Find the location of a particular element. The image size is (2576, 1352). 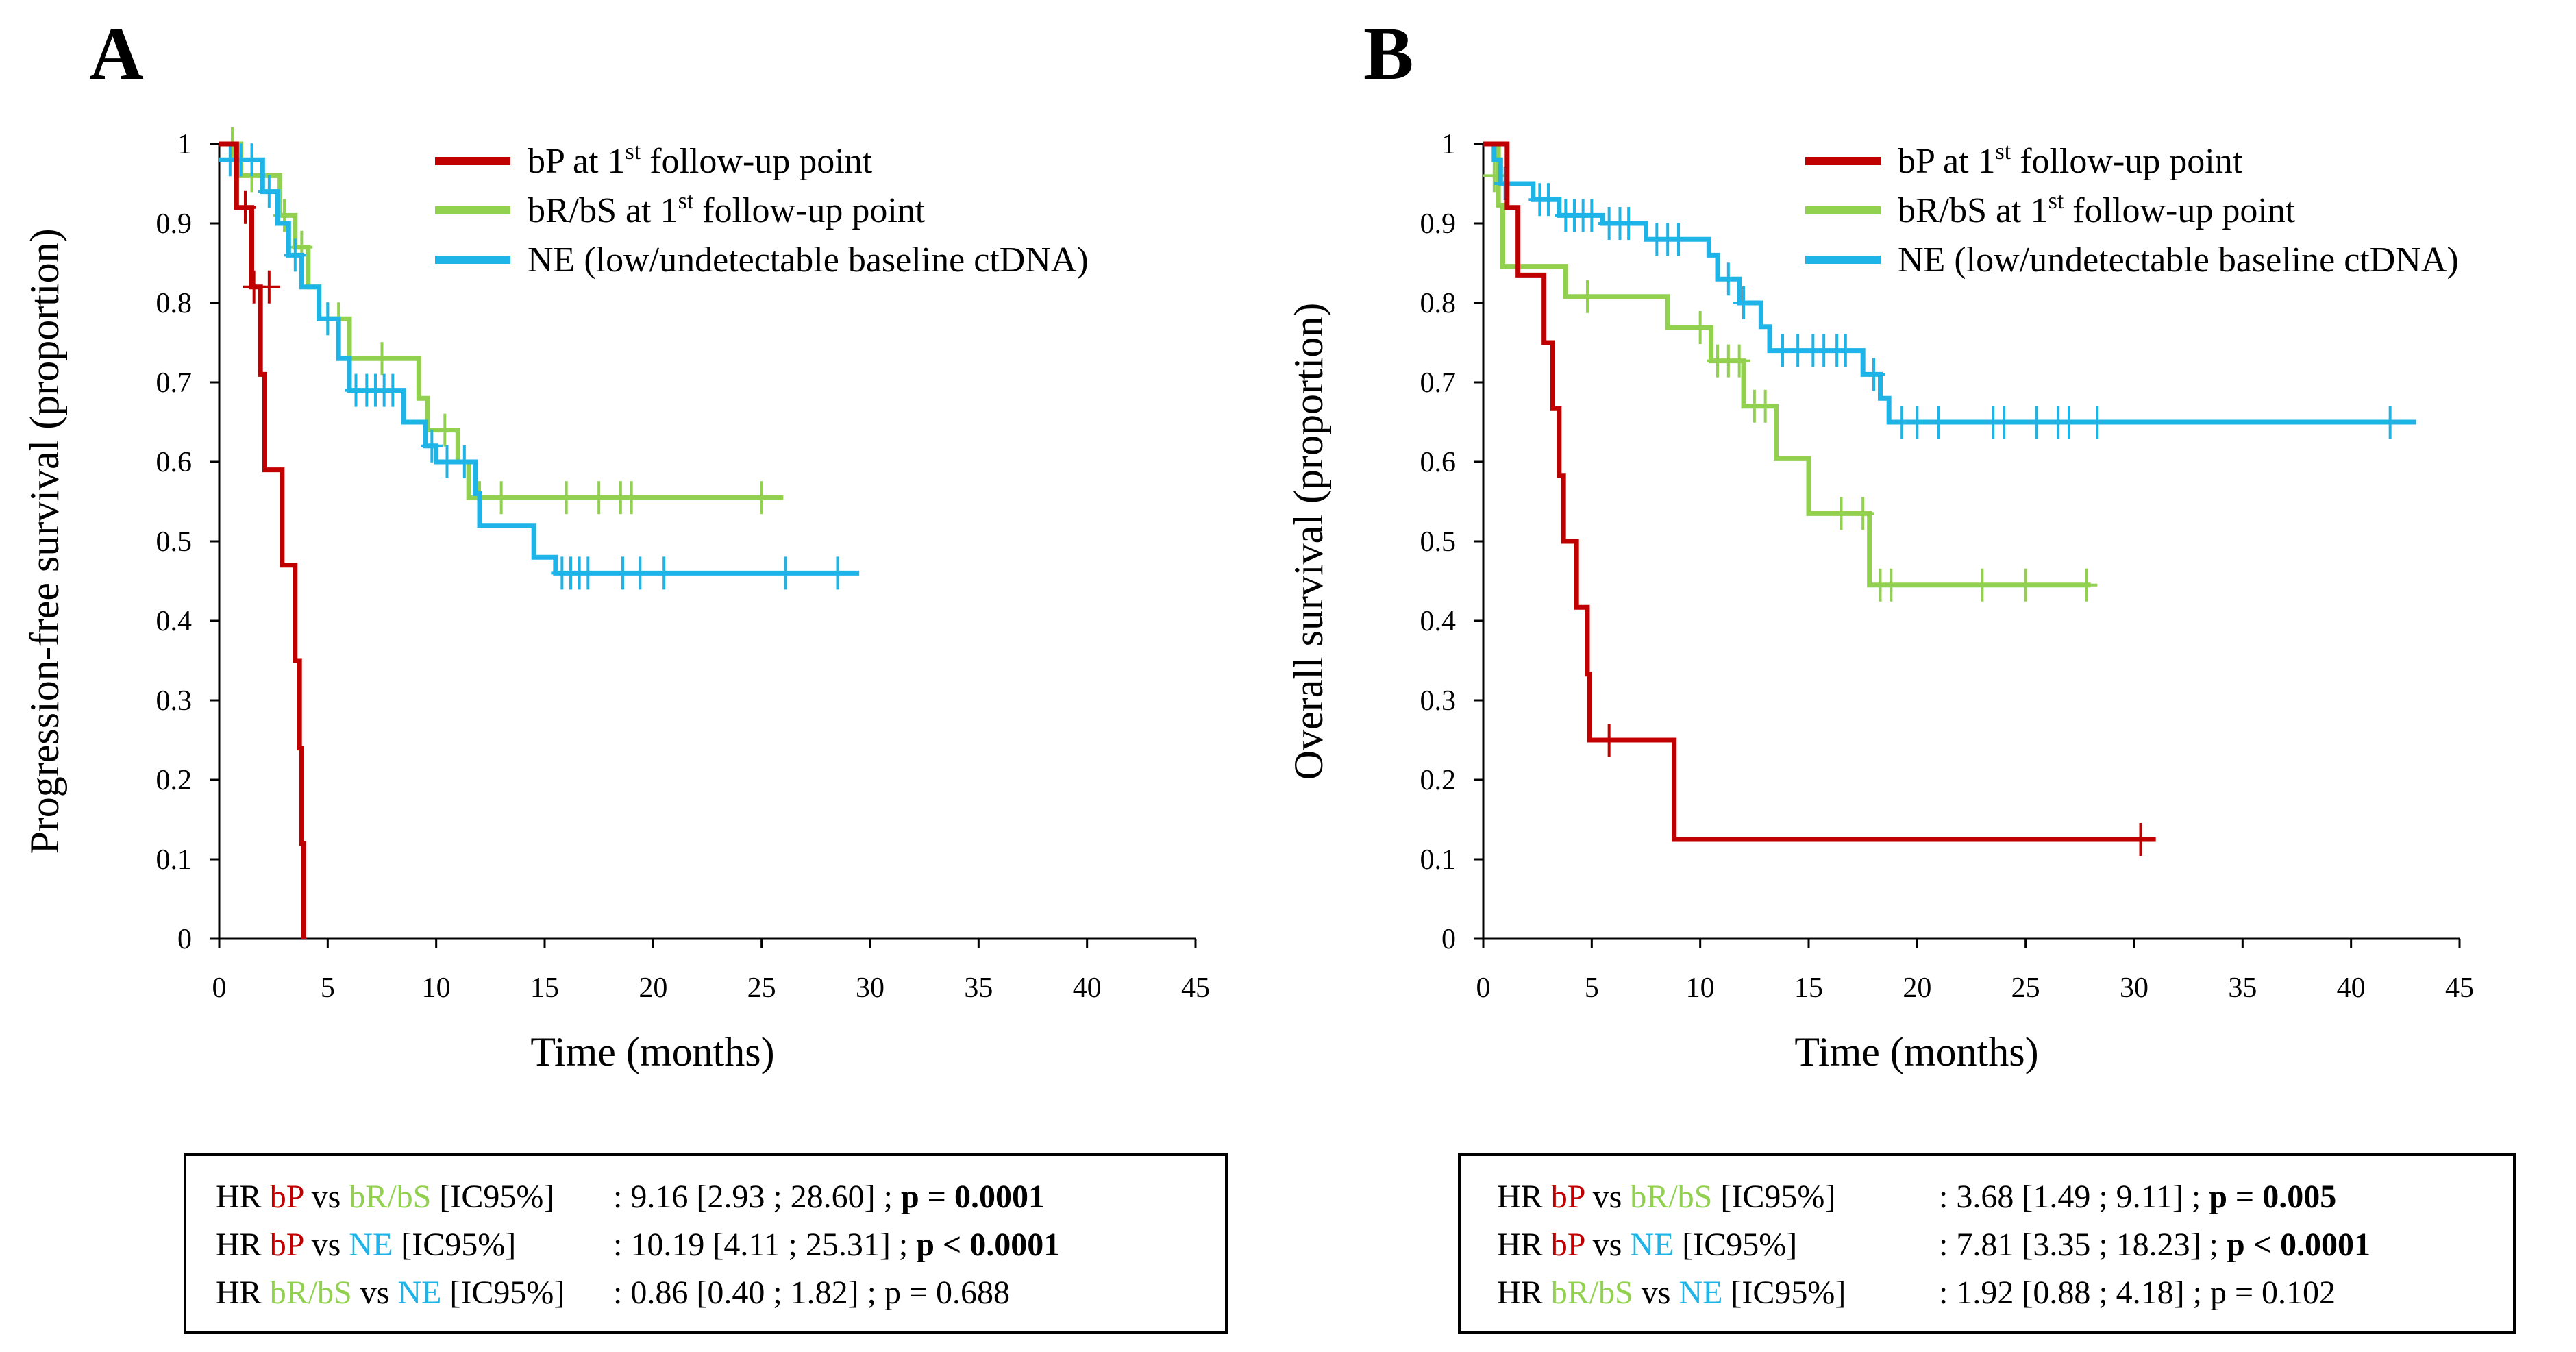

y-tick-label: 0 is located at coordinates (184, 939).